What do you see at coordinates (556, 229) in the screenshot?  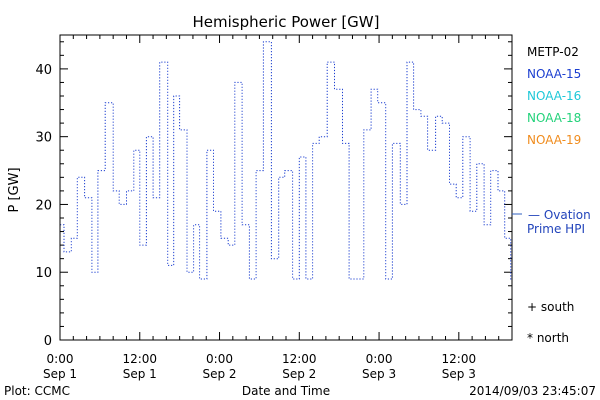 I see `ovation-label-line2: Prime HPI` at bounding box center [556, 229].